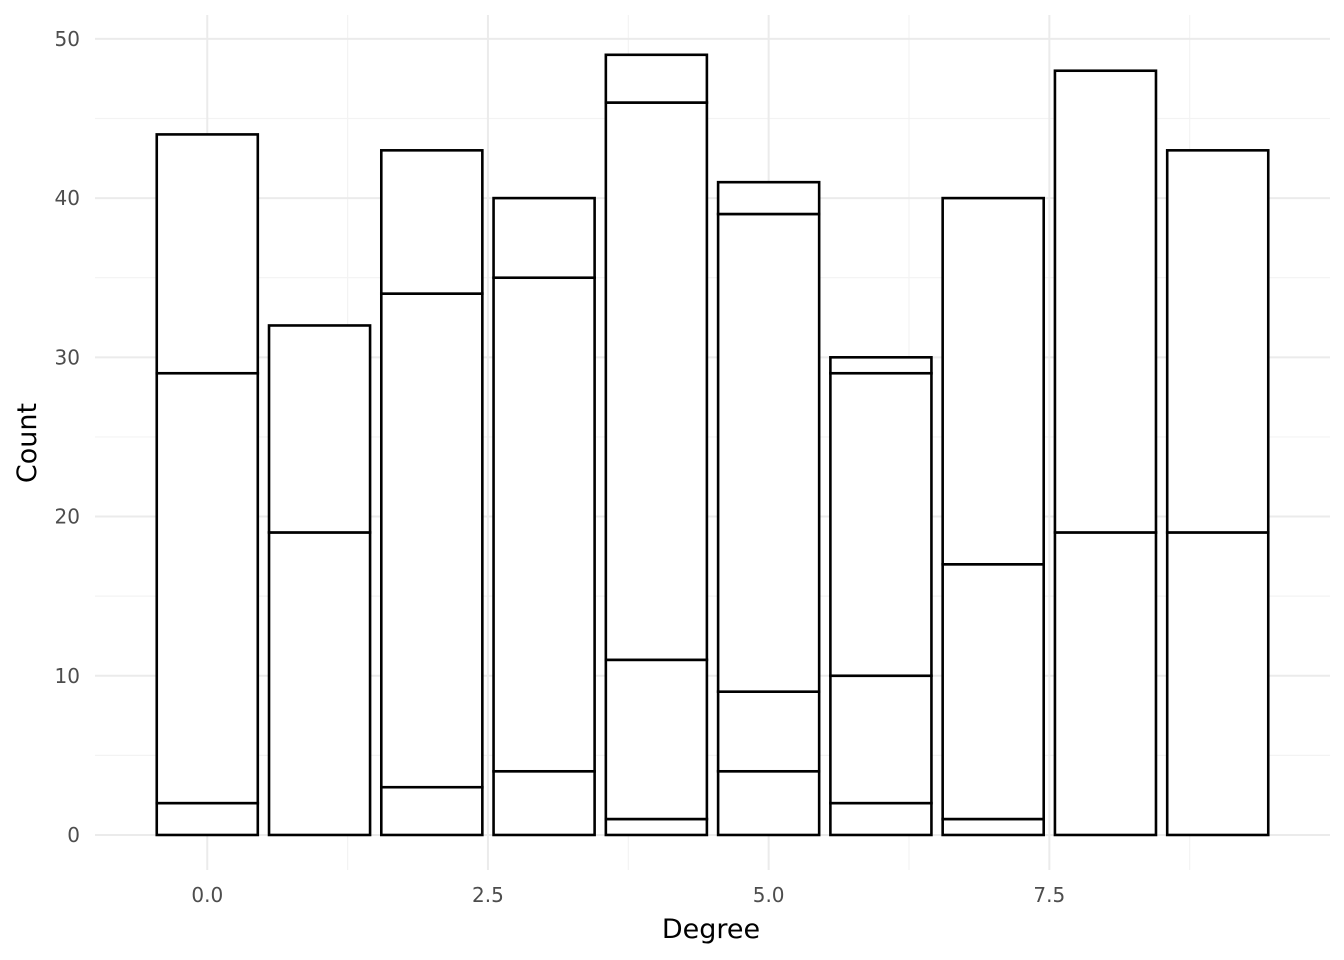 The image size is (1344, 960). What do you see at coordinates (1049, 895) in the screenshot?
I see `x-tick-label: 7.5` at bounding box center [1049, 895].